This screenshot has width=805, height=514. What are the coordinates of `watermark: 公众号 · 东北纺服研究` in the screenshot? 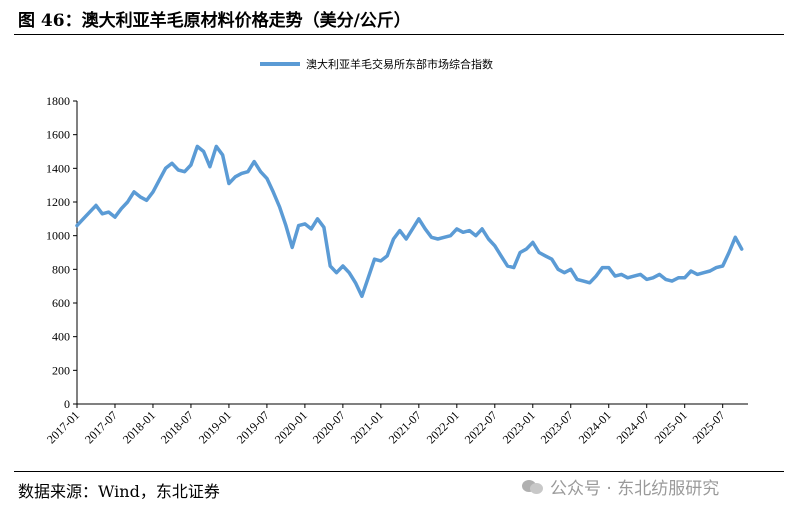 It's located at (620, 486).